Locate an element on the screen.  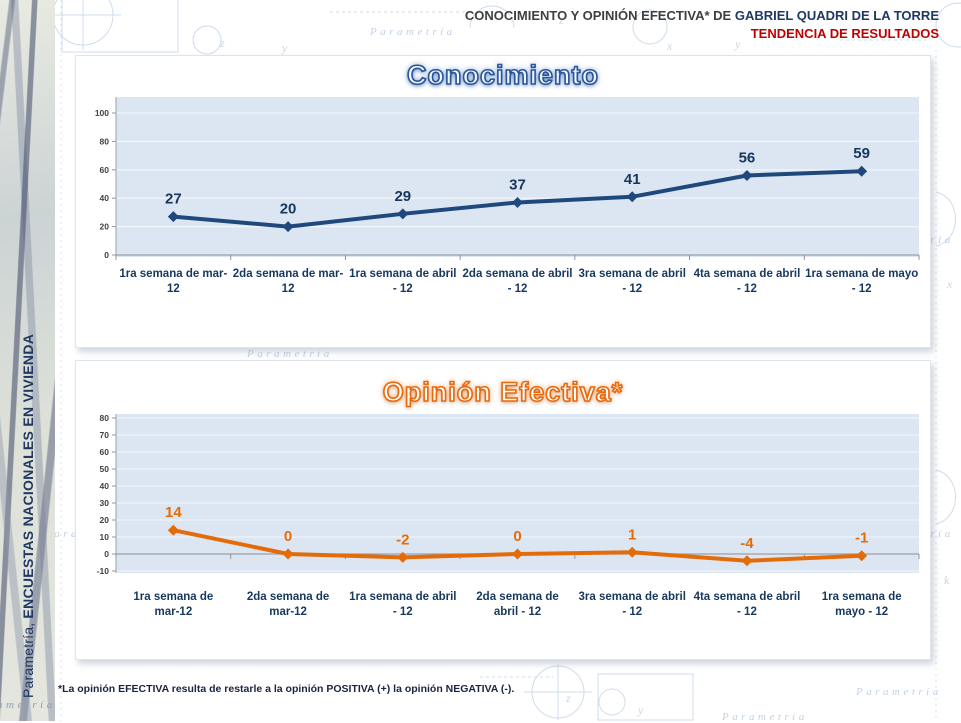
watermark-bottom-left: Parametría is located at coordinates (28, 705).